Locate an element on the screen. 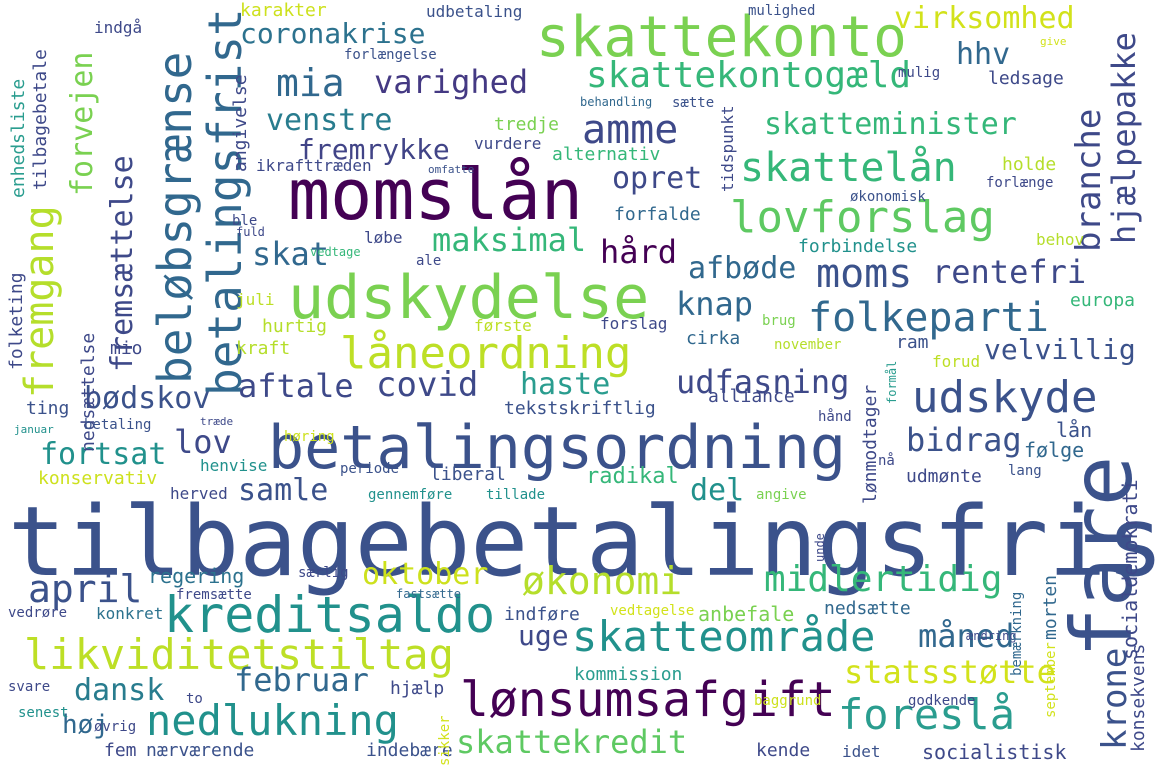 The height and width of the screenshot is (770, 1155). word: socialdemokrati is located at coordinates (1130, 569).